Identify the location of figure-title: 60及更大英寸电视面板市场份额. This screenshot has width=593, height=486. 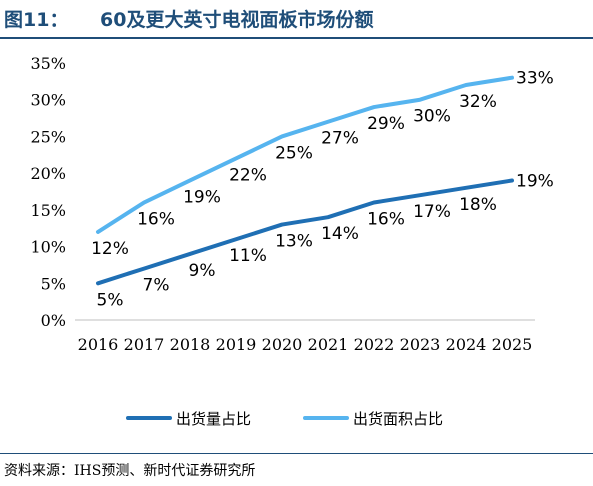
(237, 20).